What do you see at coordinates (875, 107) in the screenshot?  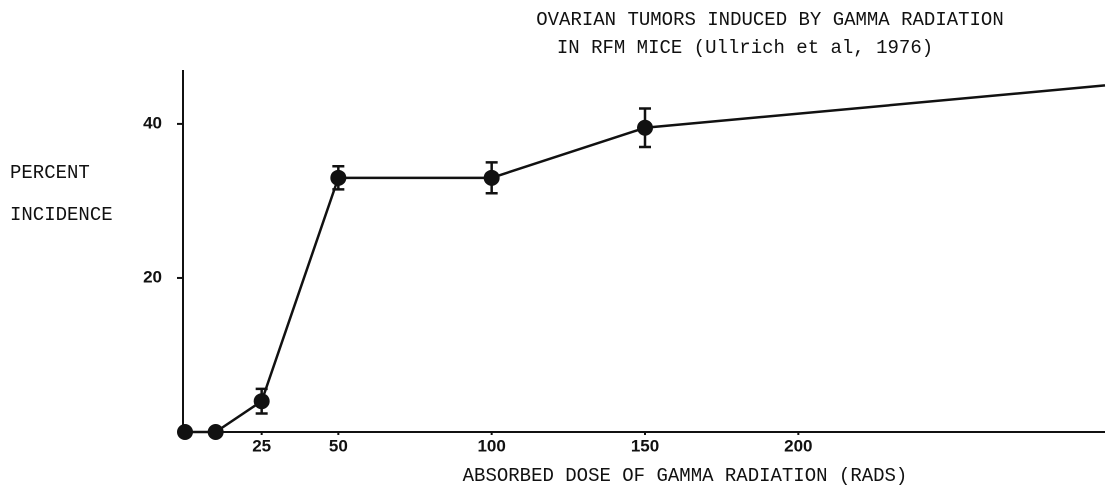 I see `line-extension` at bounding box center [875, 107].